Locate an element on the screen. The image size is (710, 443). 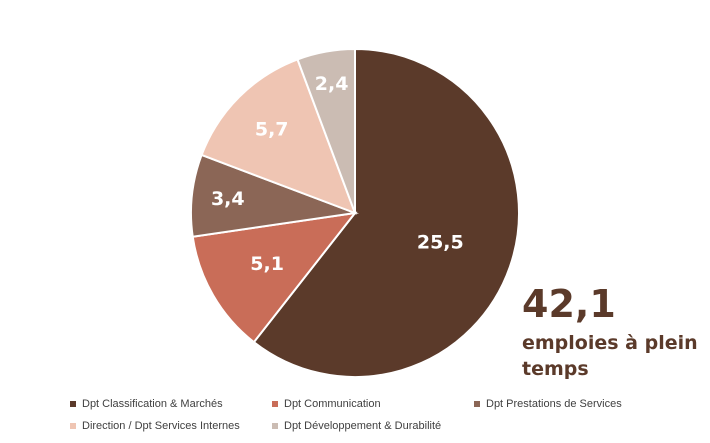
slice-data-label: 25,5 is located at coordinates (440, 242).